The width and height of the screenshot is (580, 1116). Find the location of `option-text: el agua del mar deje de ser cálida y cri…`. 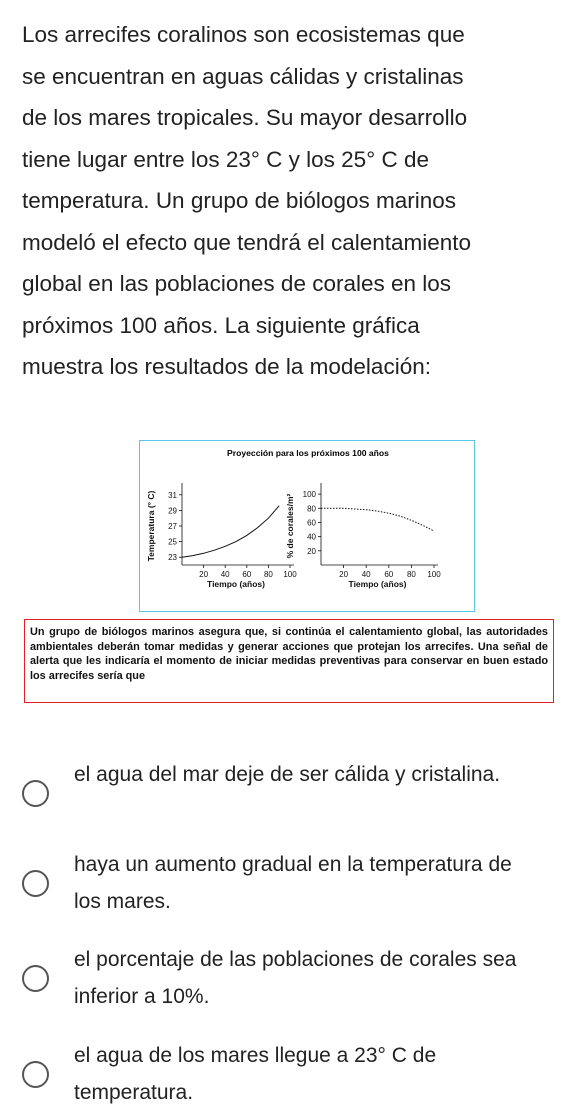

option-text: el agua del mar deje de ser cálida y cri… is located at coordinates (287, 774).